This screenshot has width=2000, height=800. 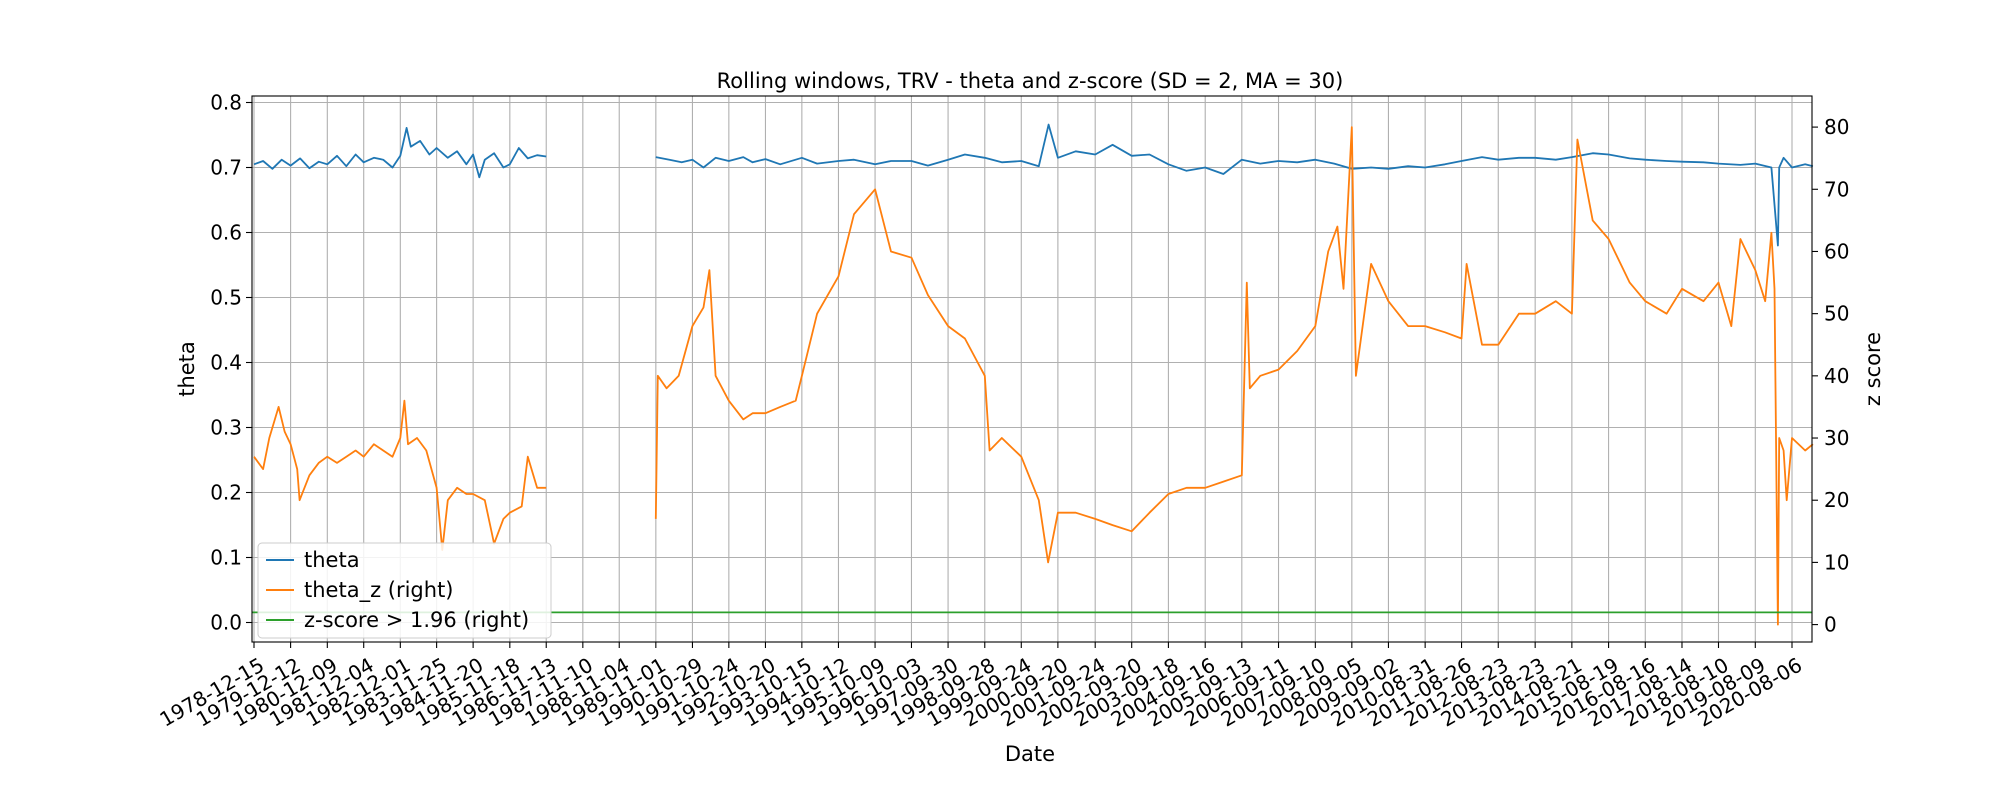 What do you see at coordinates (1030, 754) in the screenshot?
I see `x-axis-label: Date` at bounding box center [1030, 754].